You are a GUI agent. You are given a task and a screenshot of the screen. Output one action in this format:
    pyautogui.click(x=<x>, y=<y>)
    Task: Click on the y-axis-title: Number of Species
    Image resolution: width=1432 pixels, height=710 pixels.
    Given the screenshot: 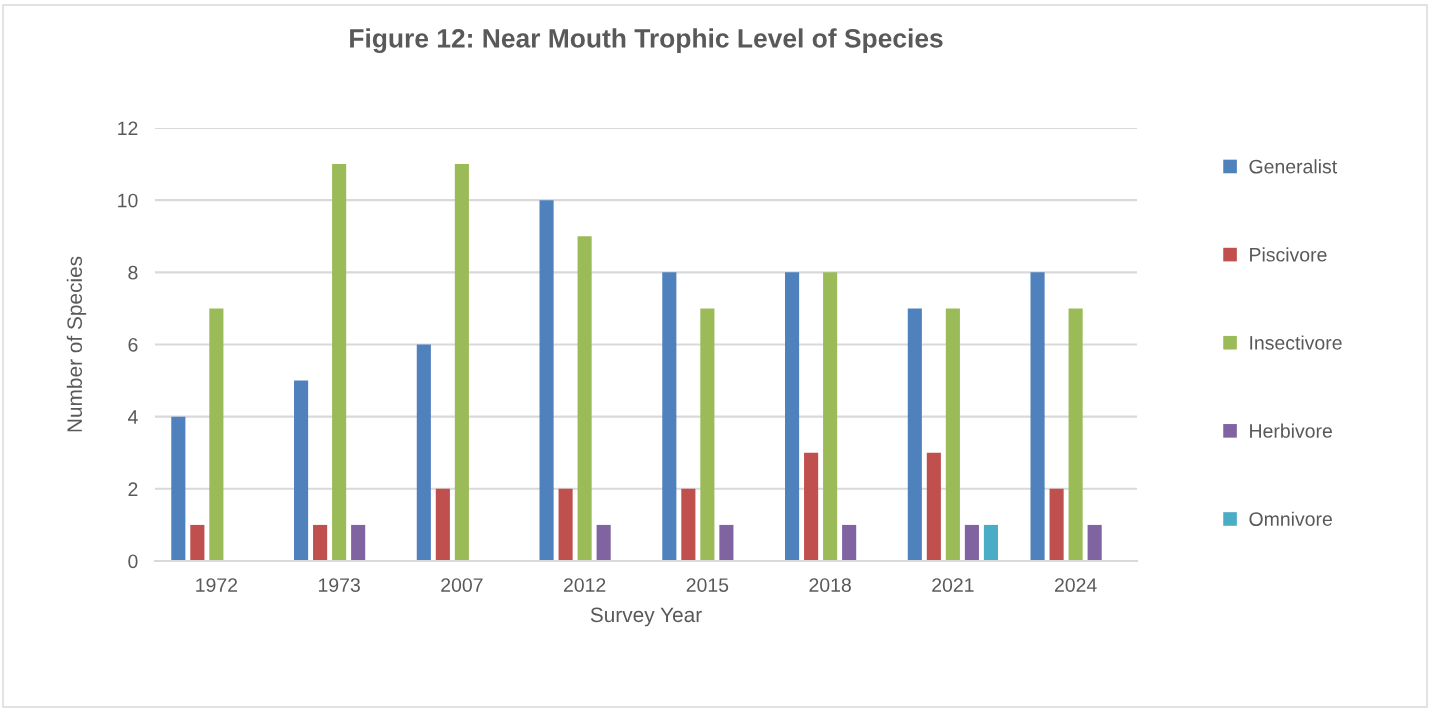 What is the action you would take?
    pyautogui.click(x=76, y=344)
    